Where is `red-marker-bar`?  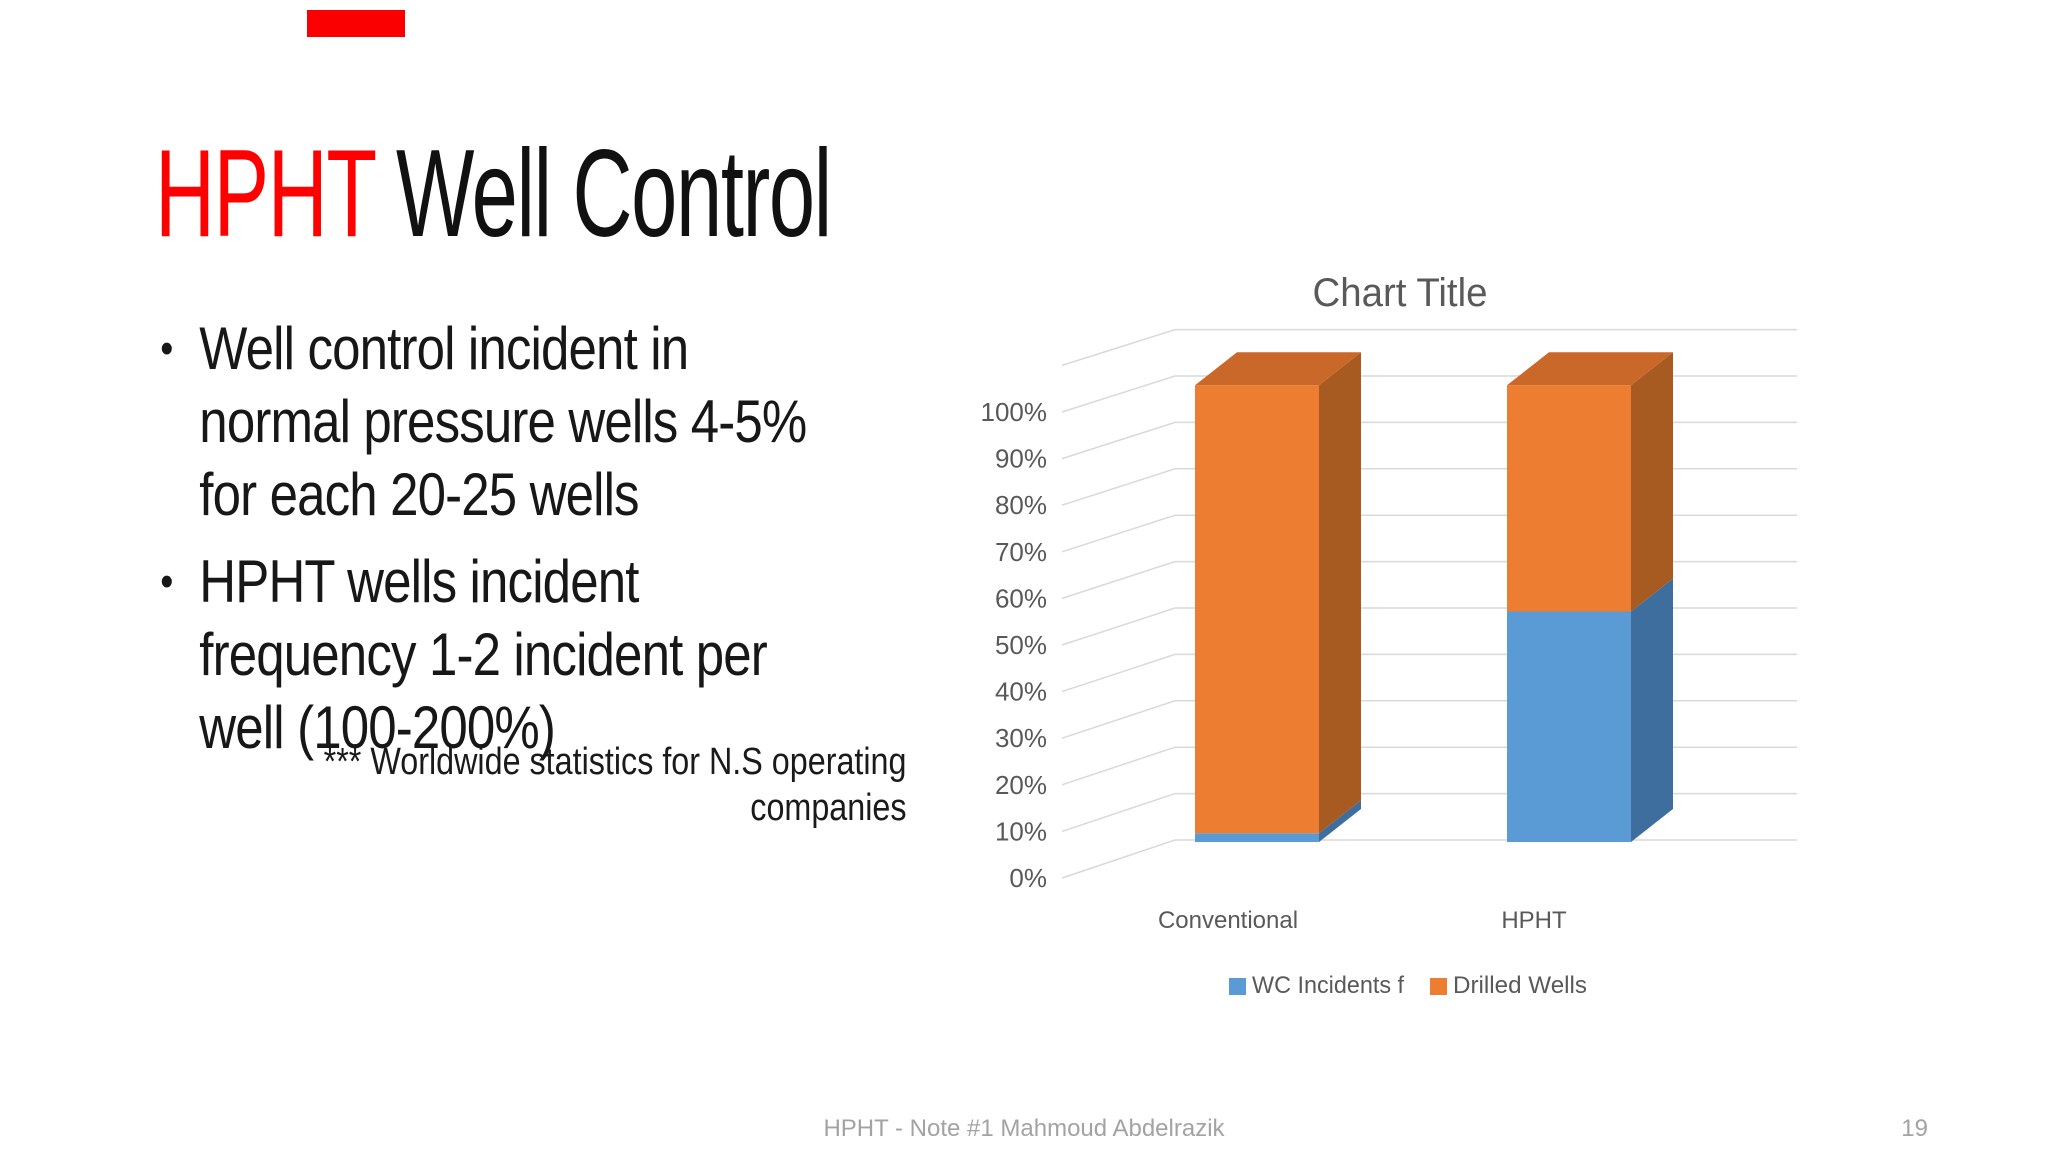 red-marker-bar is located at coordinates (356, 23).